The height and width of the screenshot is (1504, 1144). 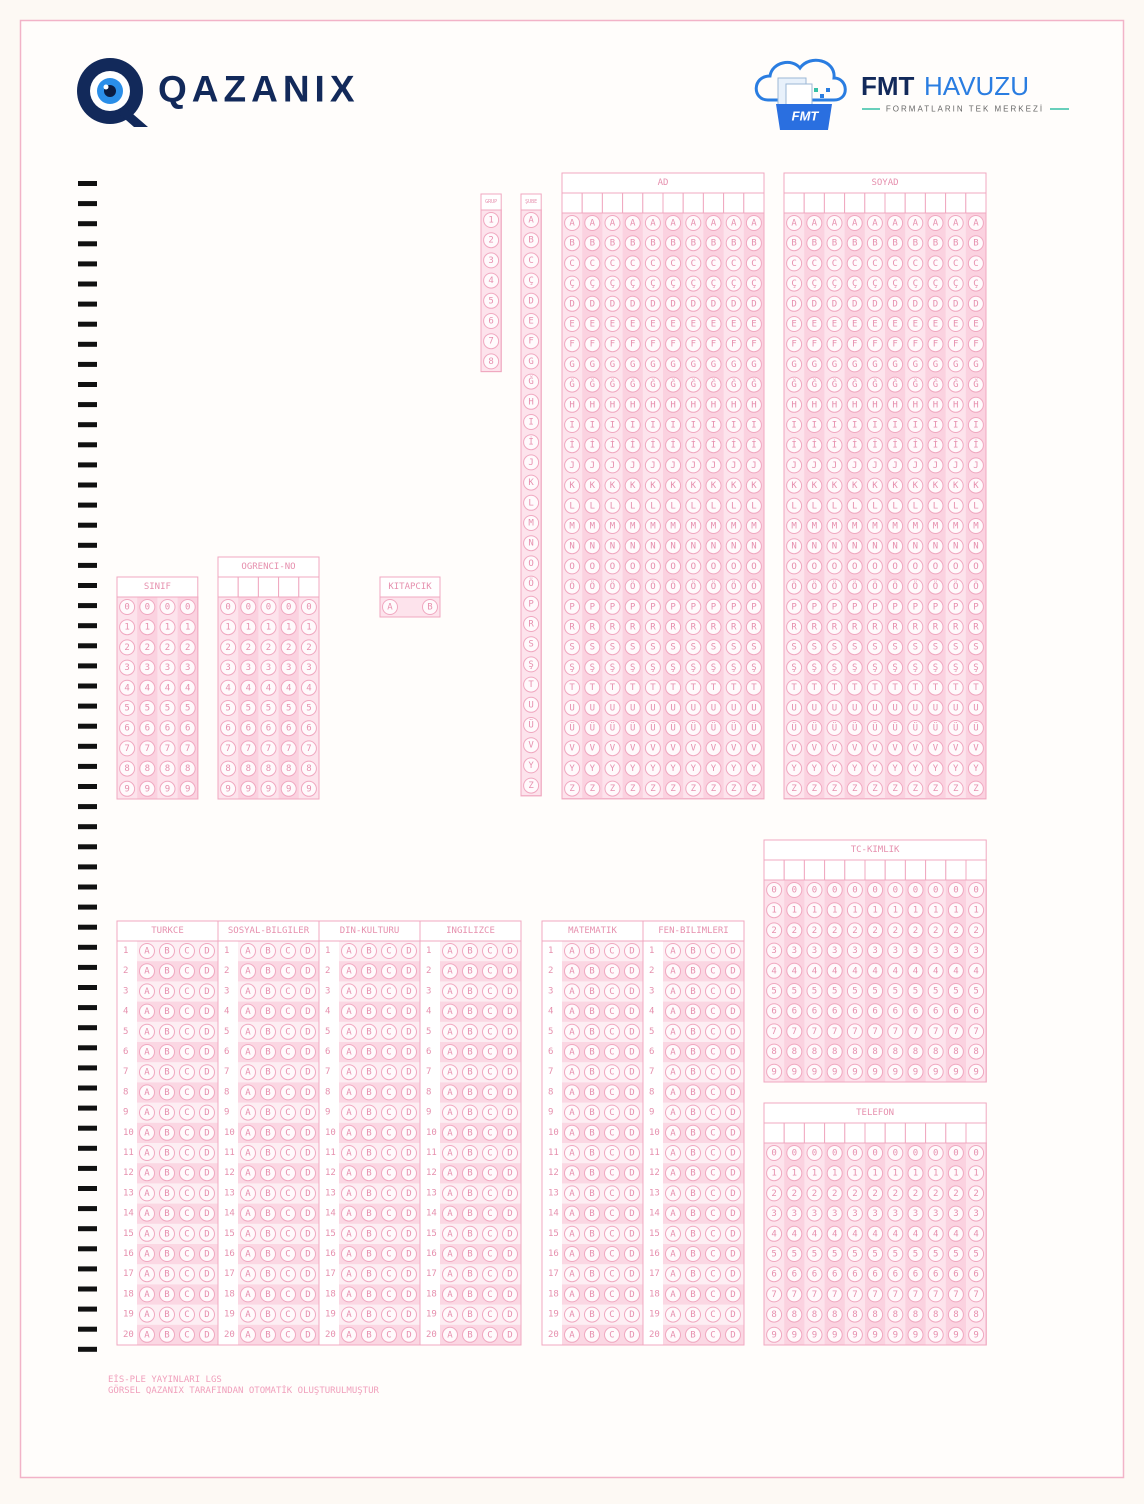 I want to click on bubble-label: 4, so click(x=854, y=1234).